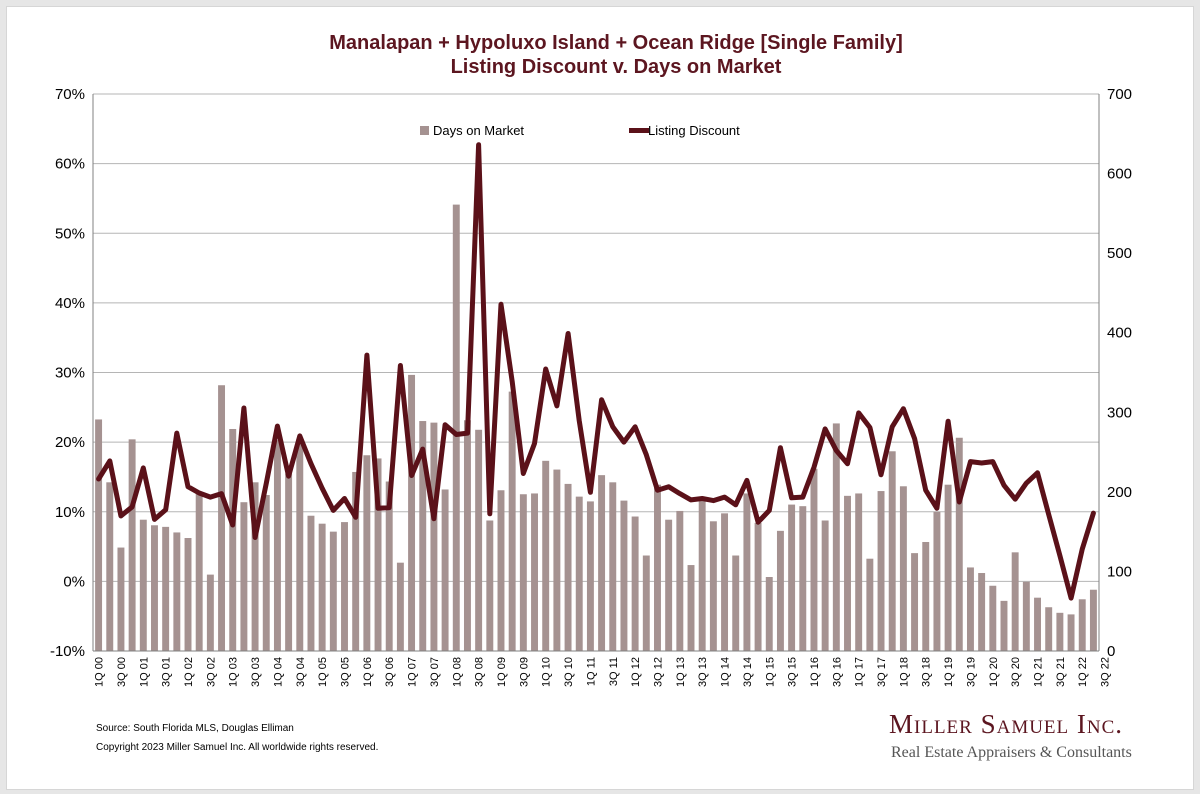 This screenshot has height=794, width=1200. What do you see at coordinates (971, 672) in the screenshot?
I see `x-axis-tick-label: 3Q 19` at bounding box center [971, 672].